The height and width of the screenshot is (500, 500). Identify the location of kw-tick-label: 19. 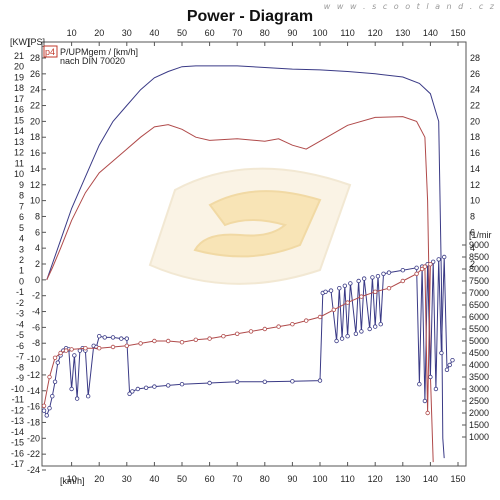
(19, 77).